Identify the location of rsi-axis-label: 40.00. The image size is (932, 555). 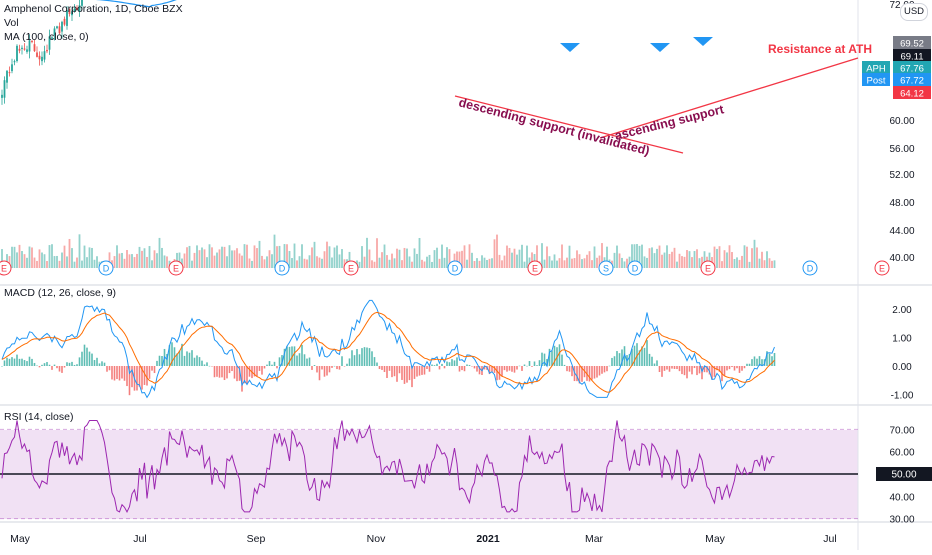
(901, 497).